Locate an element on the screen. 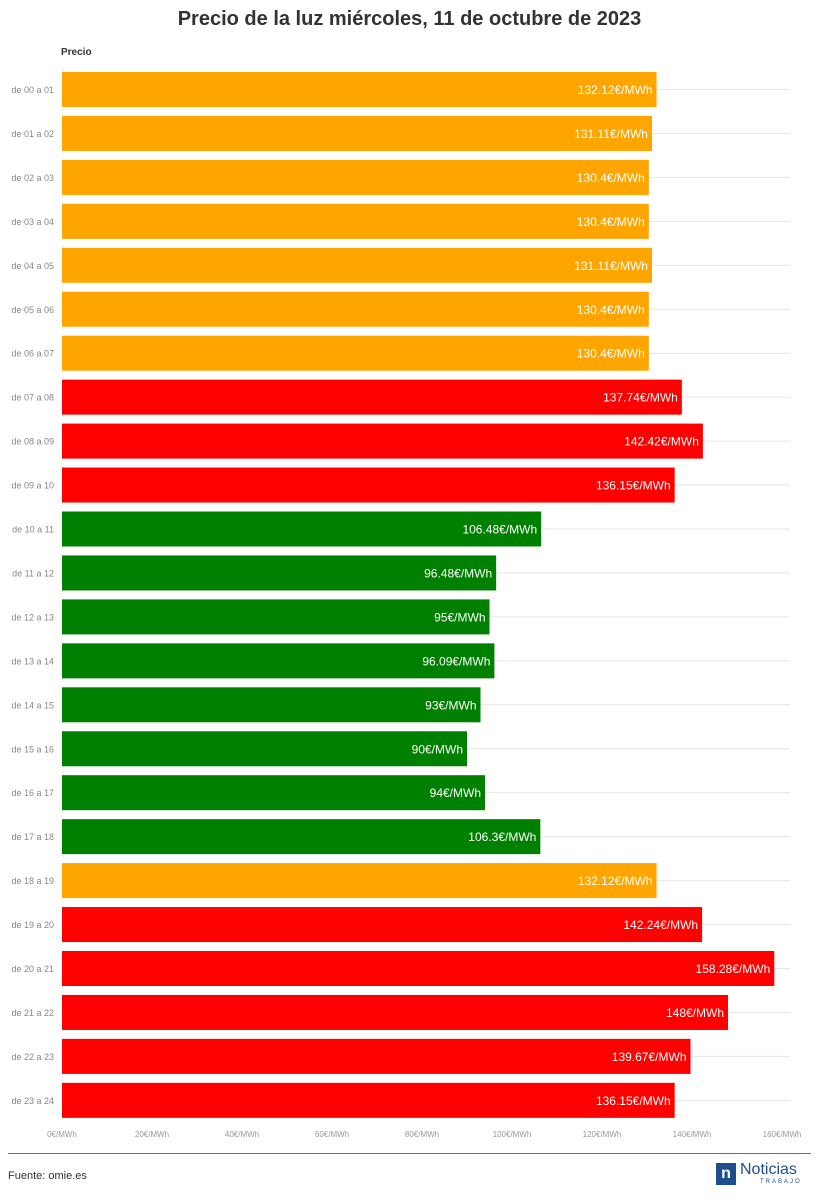  category-label: de 23 a 24 is located at coordinates (32, 1101).